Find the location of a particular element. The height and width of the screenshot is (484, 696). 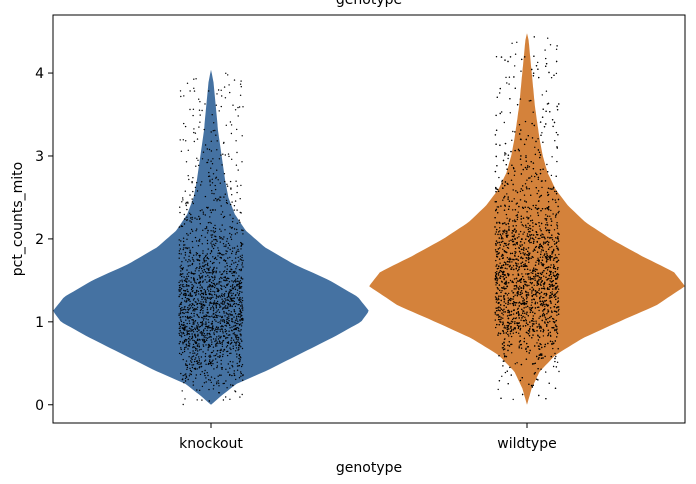

x-axis-label: genotype is located at coordinates (369, 468).